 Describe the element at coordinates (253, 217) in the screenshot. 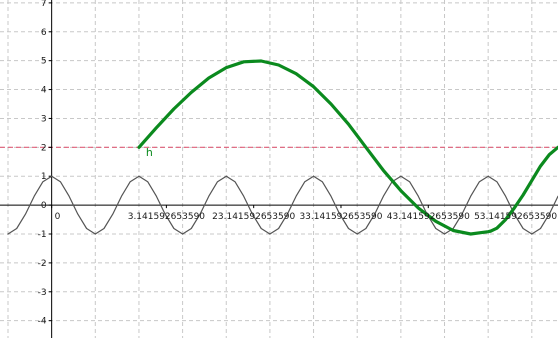

I see `x-tick-label: 23.141592653590` at that location.